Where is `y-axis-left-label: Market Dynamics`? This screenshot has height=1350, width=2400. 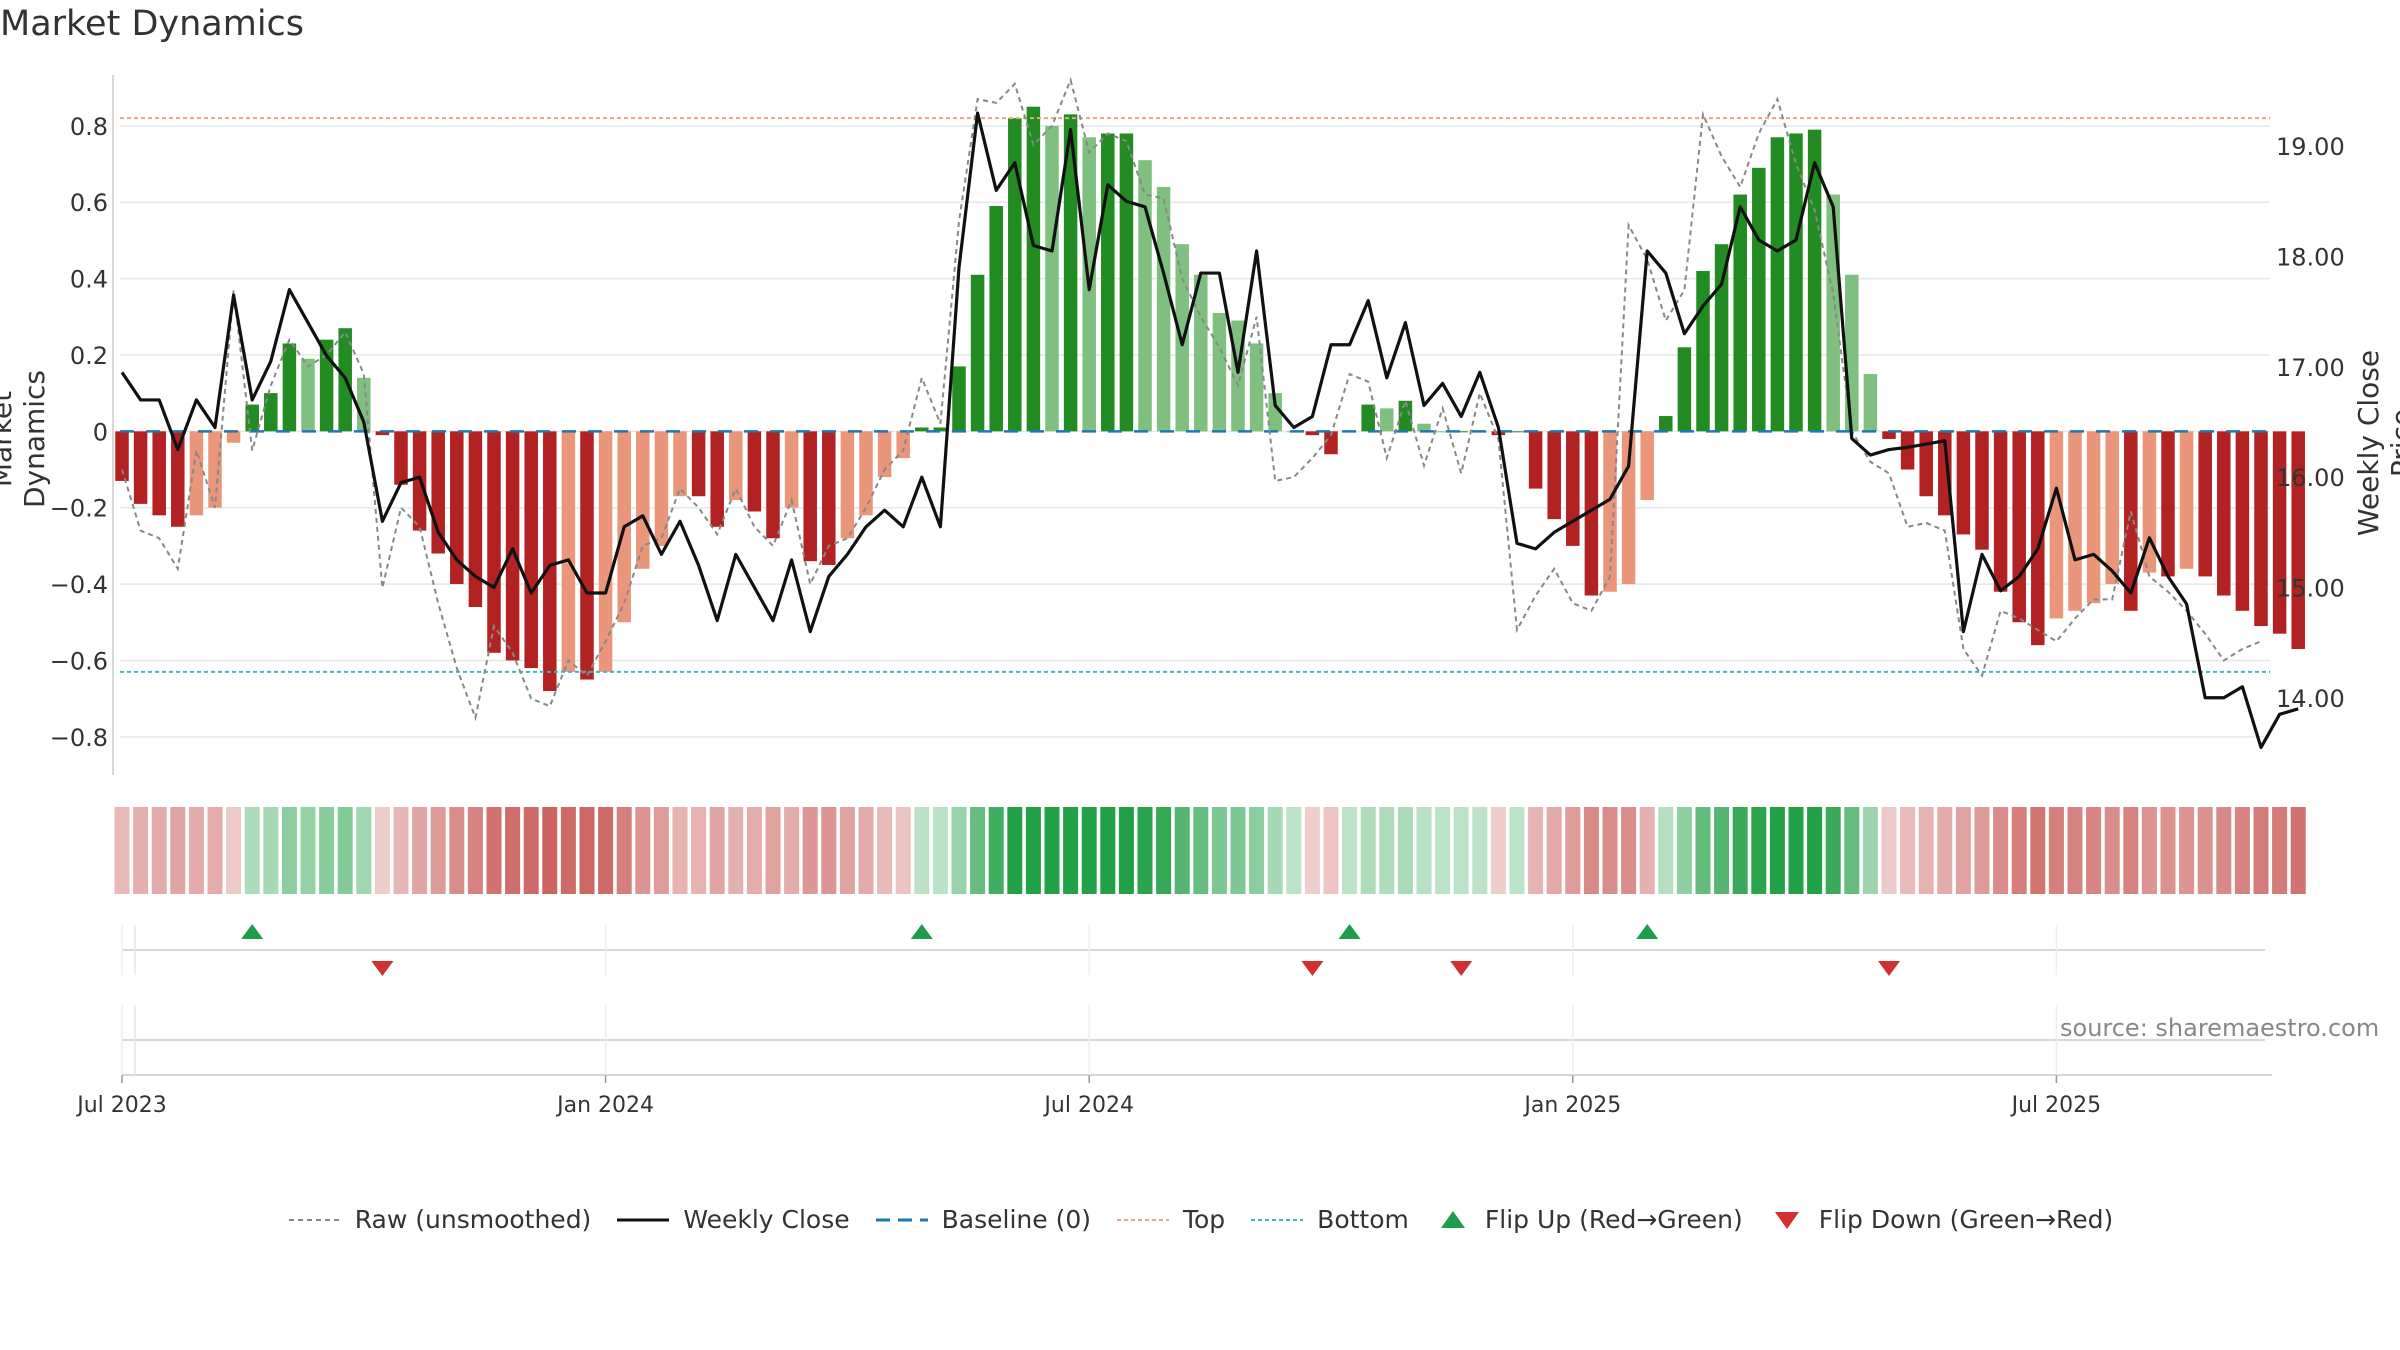
y-axis-left-label: Market Dynamics is located at coordinates (25, 439).